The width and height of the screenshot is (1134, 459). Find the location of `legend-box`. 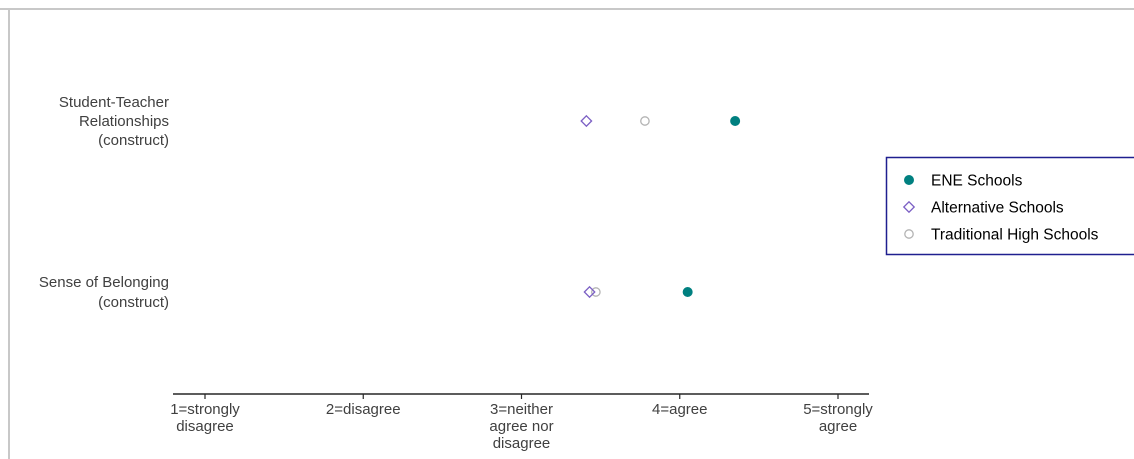

legend-box is located at coordinates (1009, 206).